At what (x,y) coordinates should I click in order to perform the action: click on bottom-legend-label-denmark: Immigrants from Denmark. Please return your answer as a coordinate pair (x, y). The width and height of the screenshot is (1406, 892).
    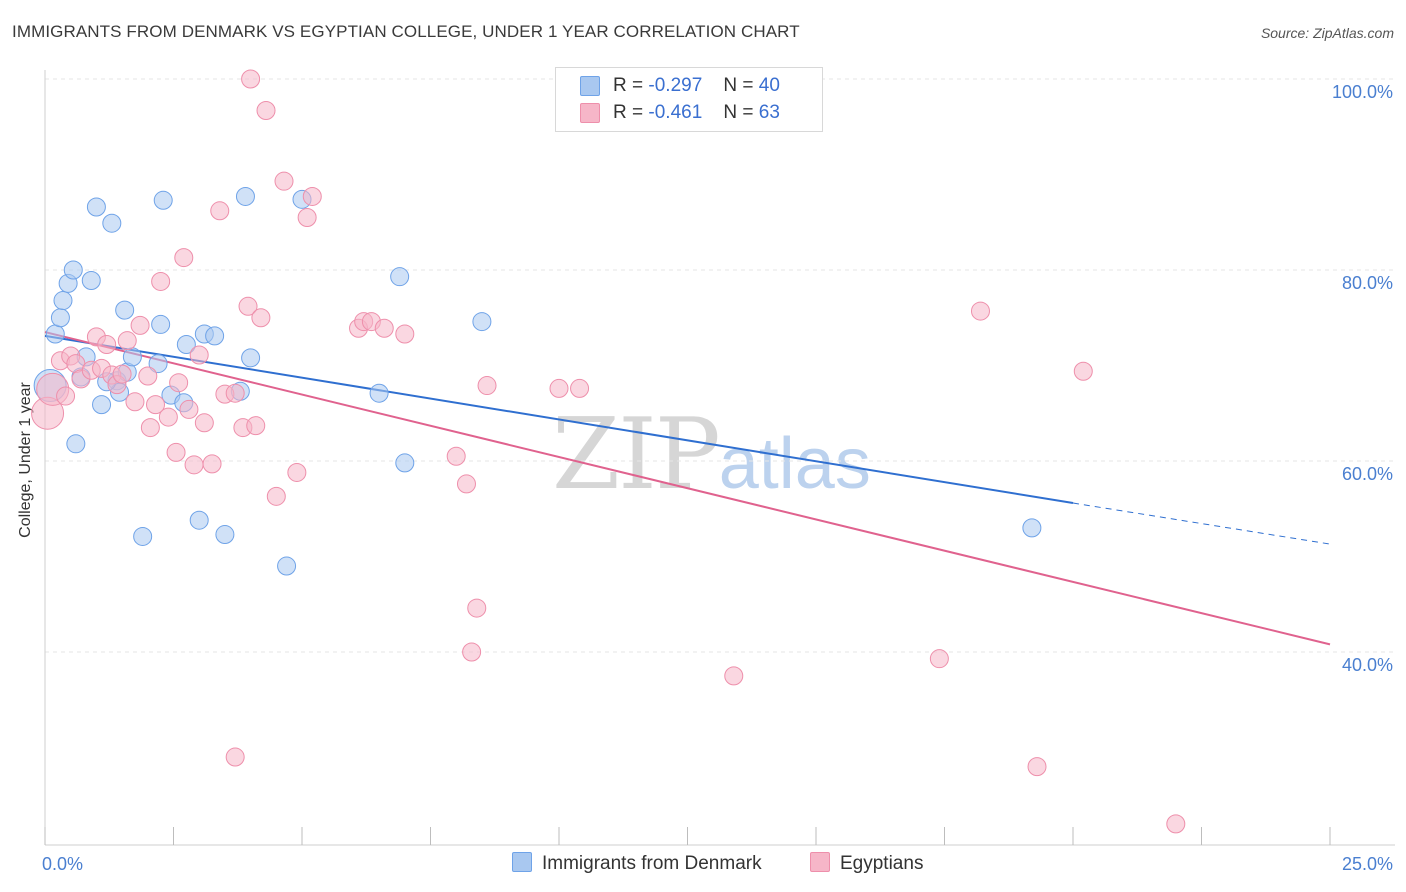
    Looking at the image, I should click on (652, 863).